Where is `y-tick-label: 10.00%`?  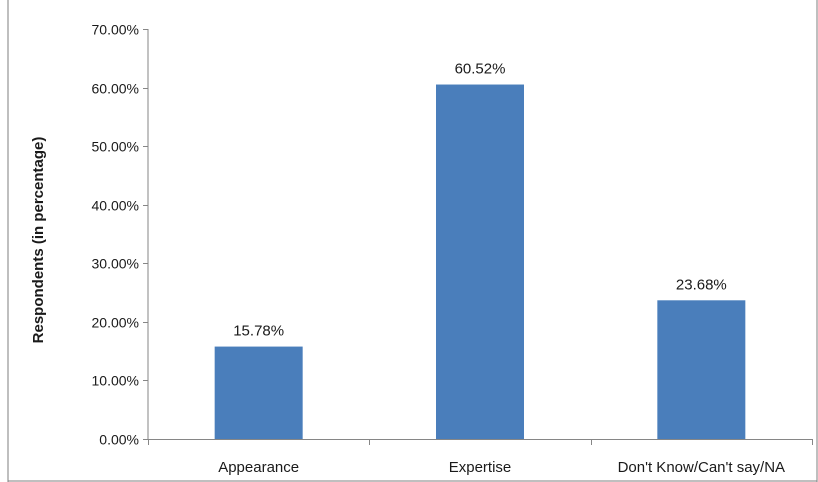
y-tick-label: 10.00% is located at coordinates (115, 381).